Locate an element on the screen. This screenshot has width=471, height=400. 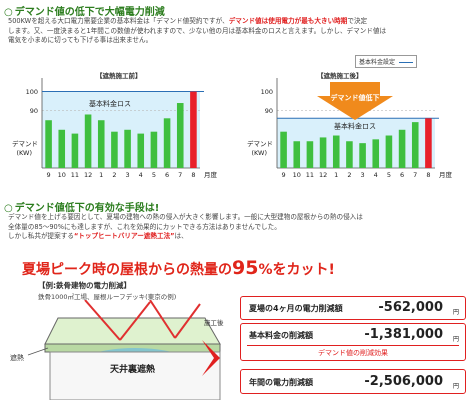
chart-legend: 基本料金設定 is located at coordinates (386, 61).